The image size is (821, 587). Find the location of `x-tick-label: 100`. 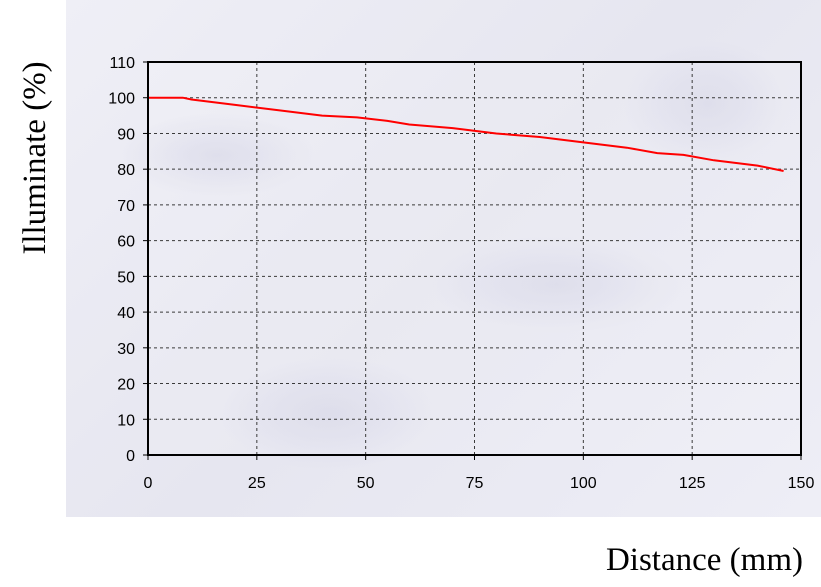

x-tick-label: 100 is located at coordinates (583, 483).